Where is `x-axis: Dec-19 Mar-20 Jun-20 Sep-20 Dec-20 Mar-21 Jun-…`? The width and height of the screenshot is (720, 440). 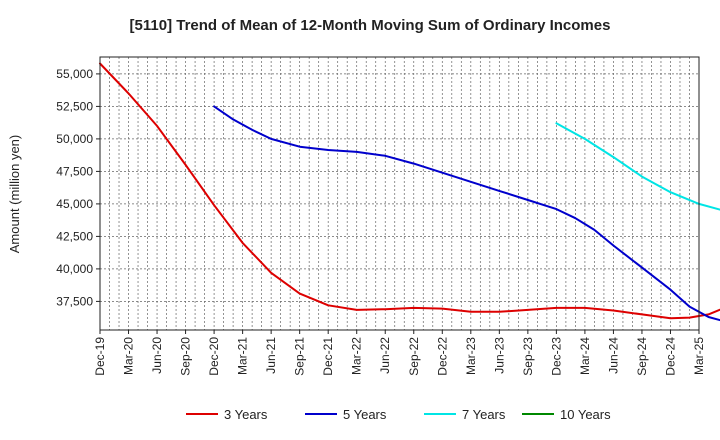
x-axis: Dec-19 Mar-20 Jun-20 Sep-20 Dec-20 Mar-21 Jun-… is located at coordinates (399, 353).